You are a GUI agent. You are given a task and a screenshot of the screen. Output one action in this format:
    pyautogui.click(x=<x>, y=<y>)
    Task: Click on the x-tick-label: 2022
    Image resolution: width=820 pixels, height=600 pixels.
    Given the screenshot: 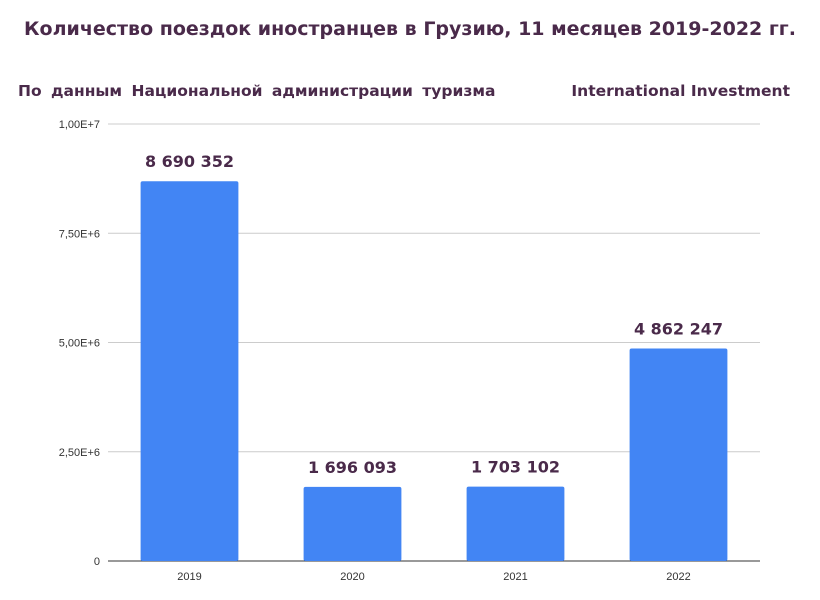 What is the action you would take?
    pyautogui.click(x=678, y=577)
    